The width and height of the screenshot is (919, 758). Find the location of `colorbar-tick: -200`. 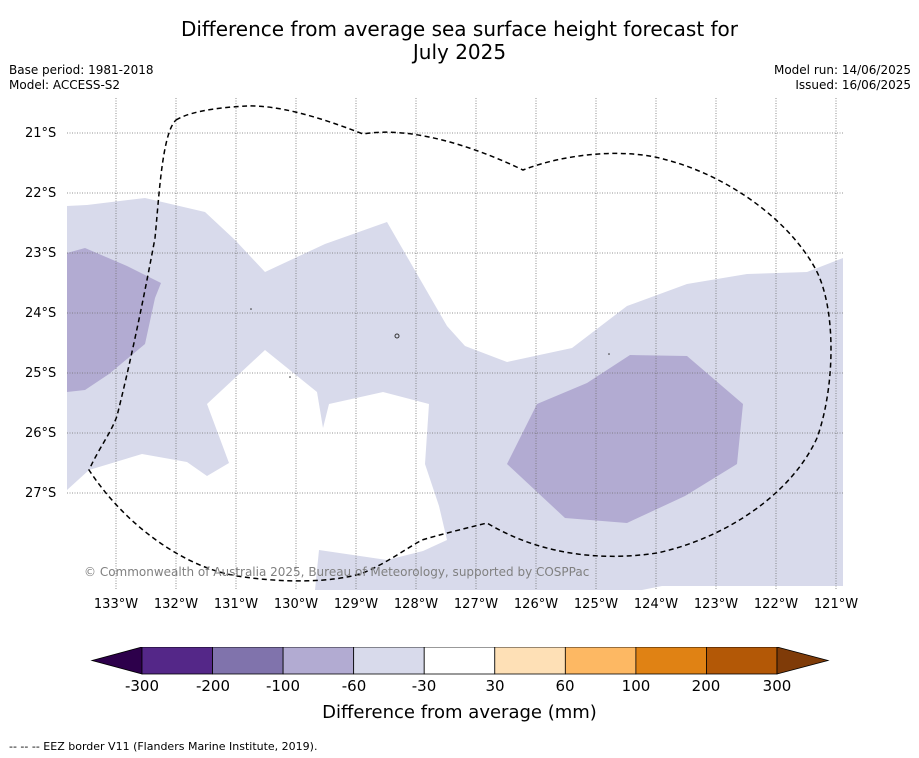

colorbar-tick: -200 is located at coordinates (213, 686).